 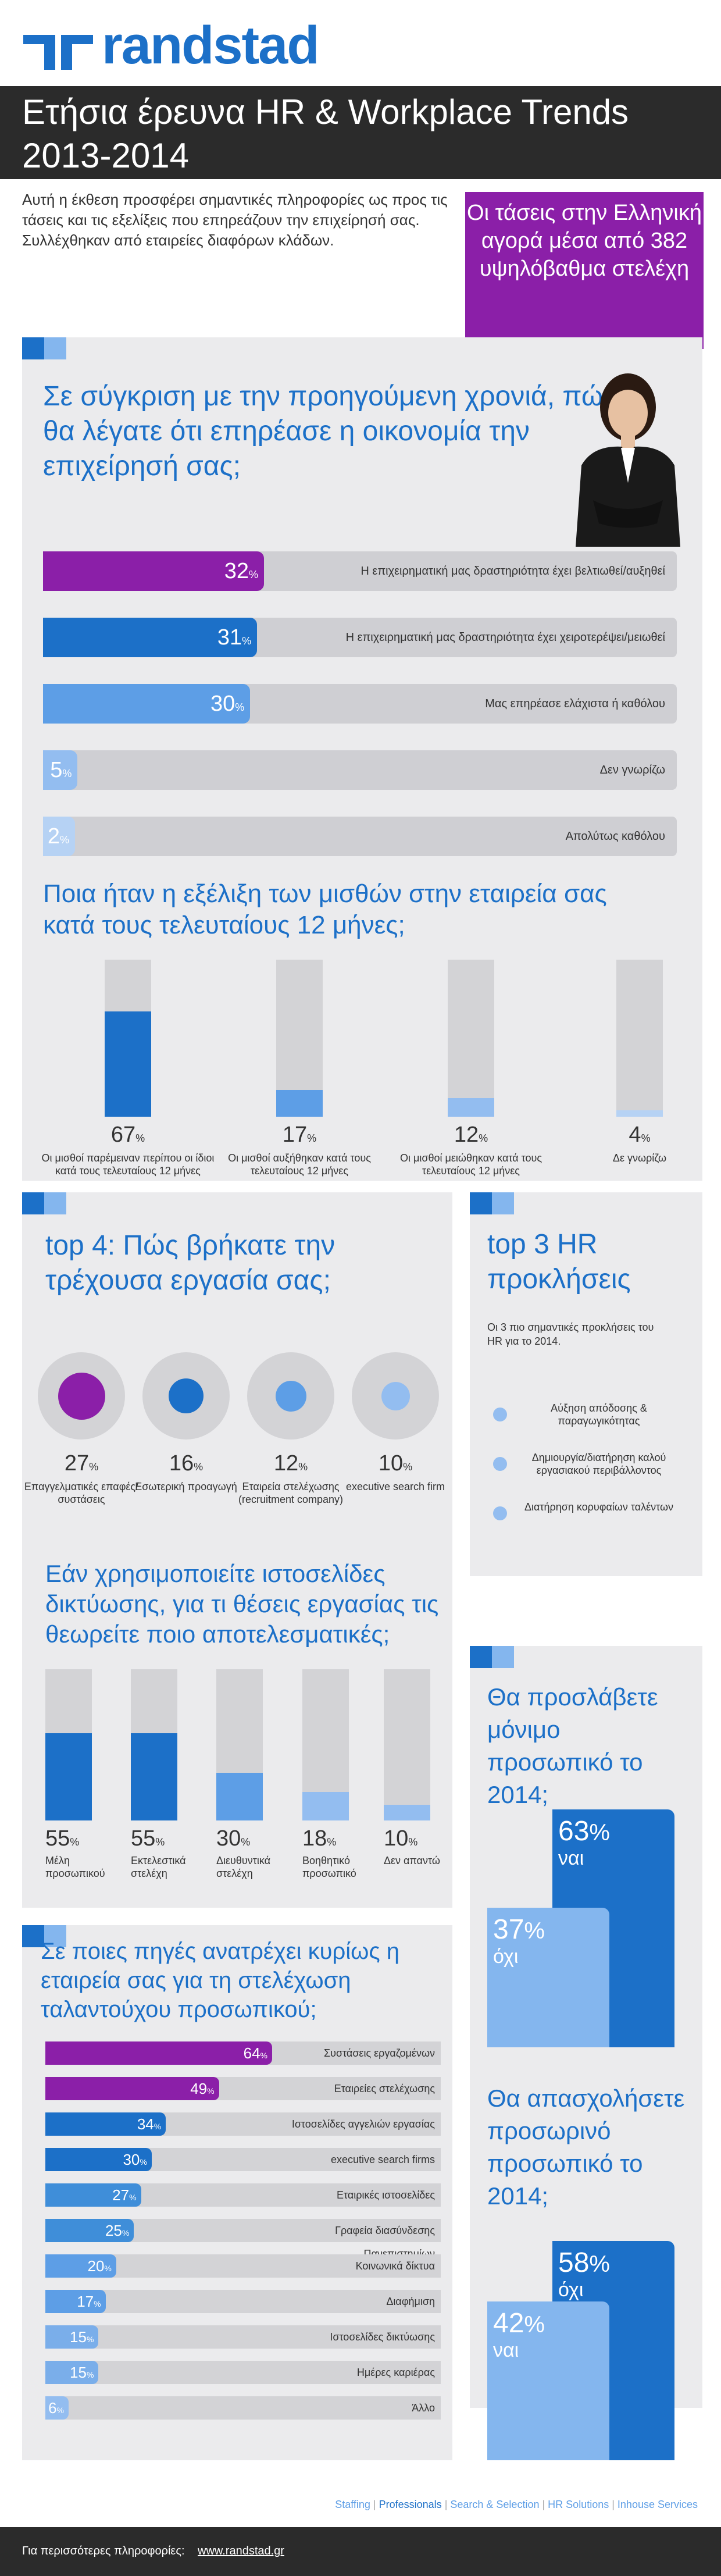 I want to click on bar-caption: Δεν απαντώ, so click(x=412, y=1860).